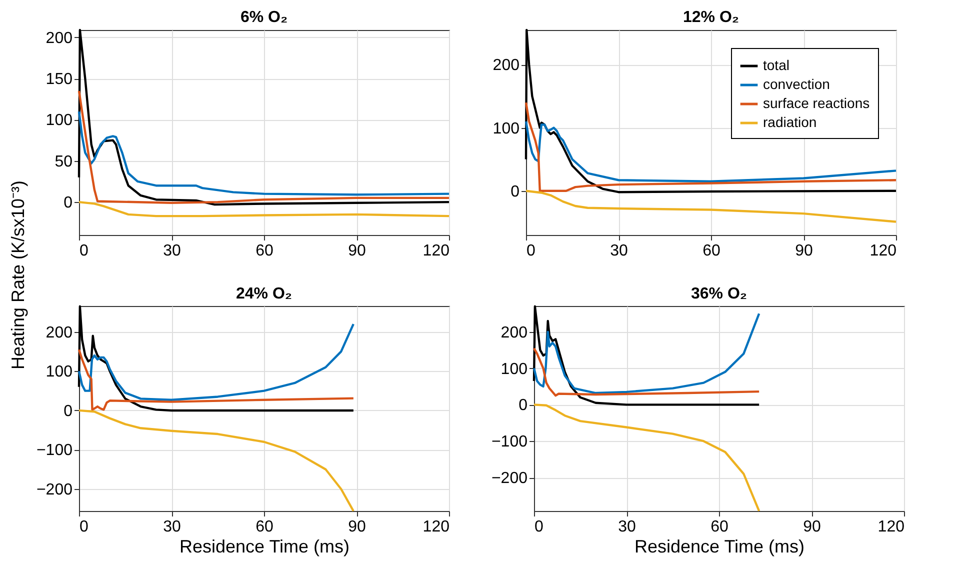  What do you see at coordinates (264, 17) in the screenshot?
I see `chart-title: 6% O₂` at bounding box center [264, 17].